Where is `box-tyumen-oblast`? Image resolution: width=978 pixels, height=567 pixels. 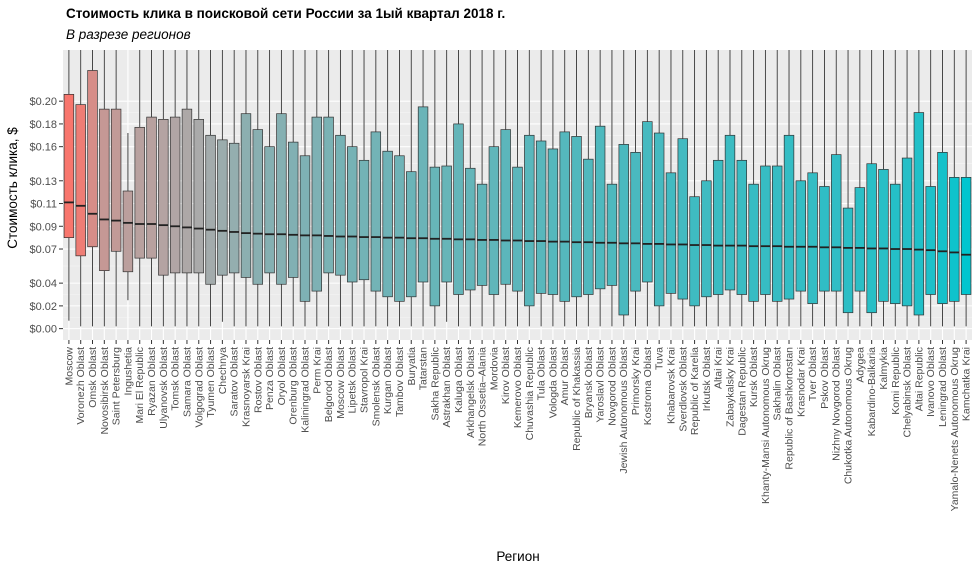
box-tyumen-oblast is located at coordinates (210, 188).